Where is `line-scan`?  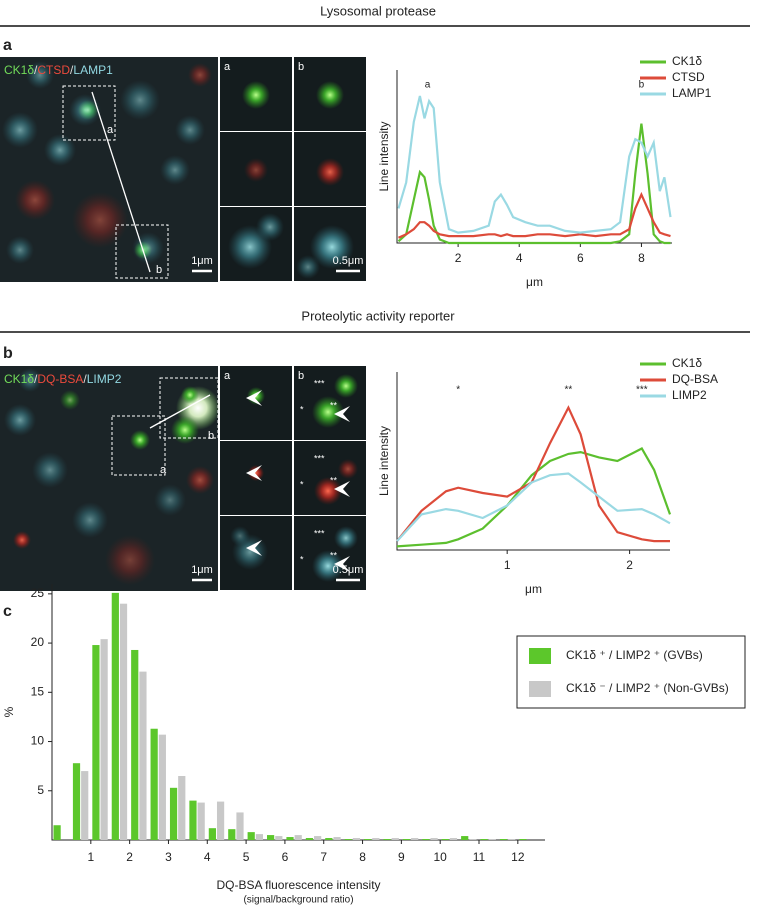
line-scan is located at coordinates (121, 182).